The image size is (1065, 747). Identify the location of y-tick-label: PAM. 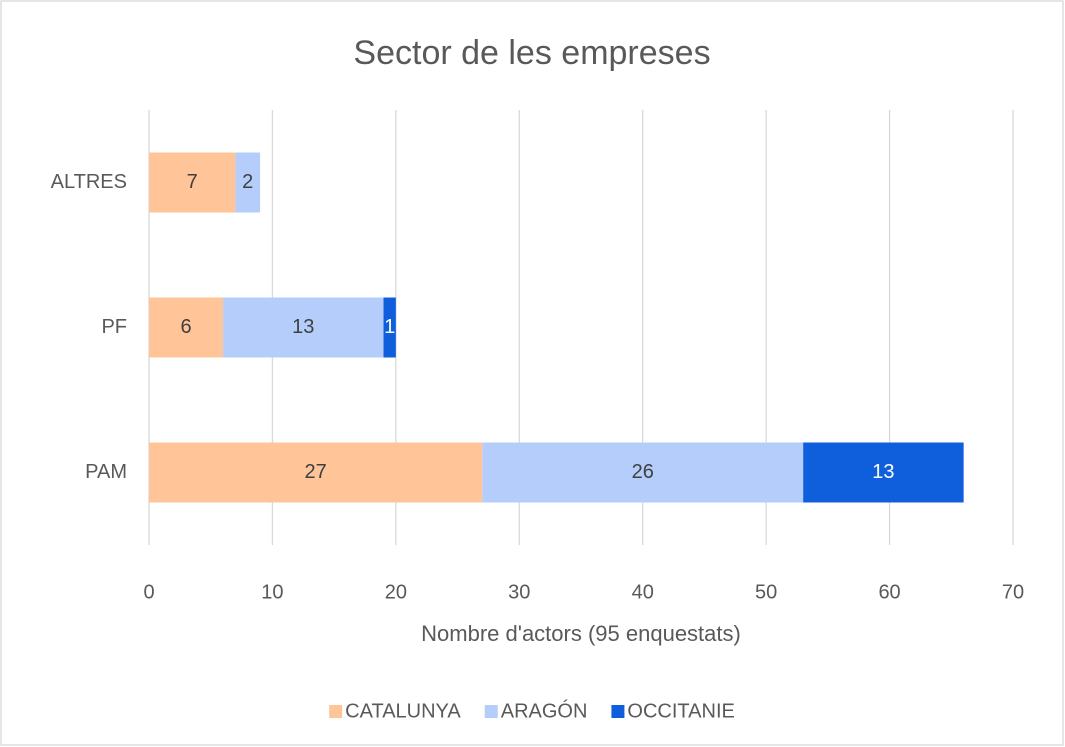
(106, 472).